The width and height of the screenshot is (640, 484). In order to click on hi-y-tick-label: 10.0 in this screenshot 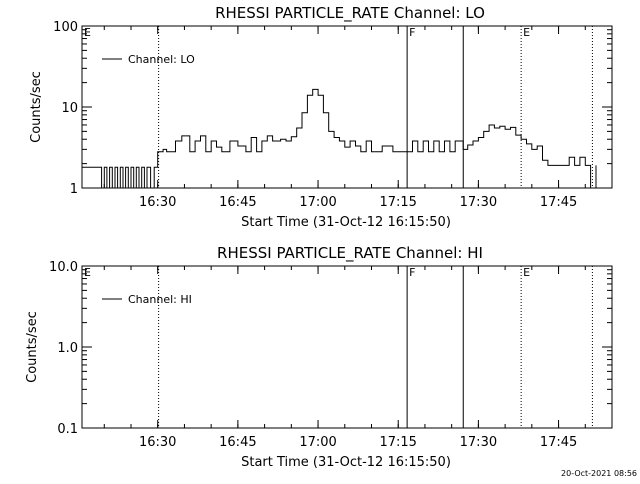, I will do `click(63, 267)`.